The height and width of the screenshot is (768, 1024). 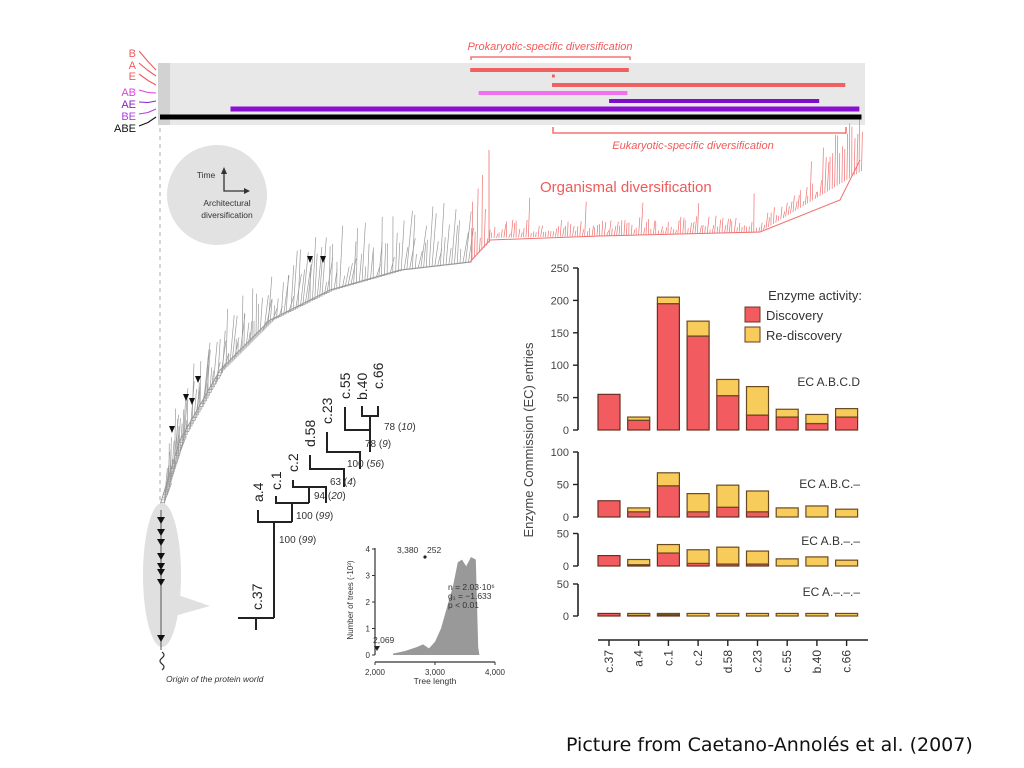 What do you see at coordinates (752, 334) in the screenshot?
I see `legend-swatch-re-discovery` at bounding box center [752, 334].